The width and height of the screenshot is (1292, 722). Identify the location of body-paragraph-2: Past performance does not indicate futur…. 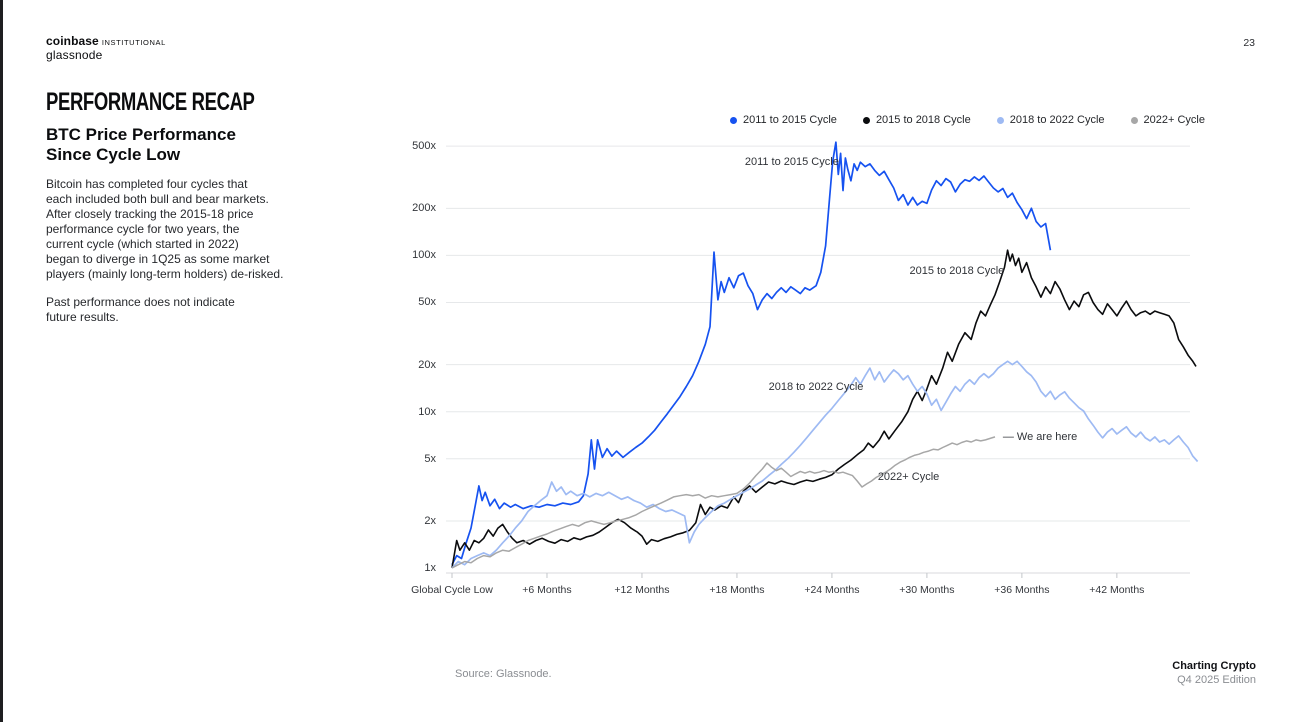
(140, 309).